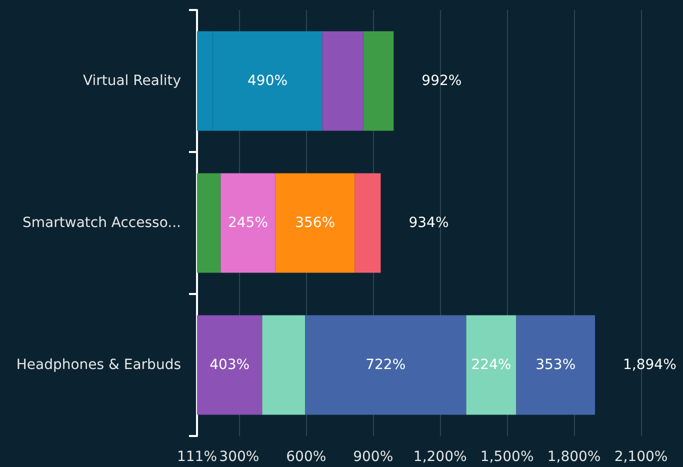 The height and width of the screenshot is (467, 683). What do you see at coordinates (386, 365) in the screenshot?
I see `data-label: 722%` at bounding box center [386, 365].